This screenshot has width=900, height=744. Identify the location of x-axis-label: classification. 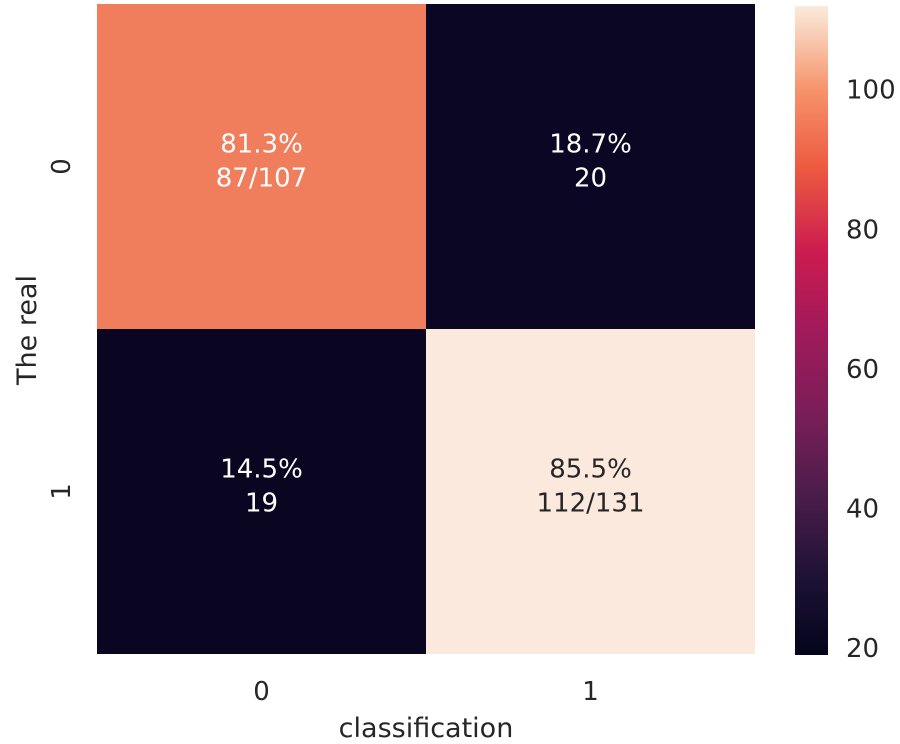
(426, 728).